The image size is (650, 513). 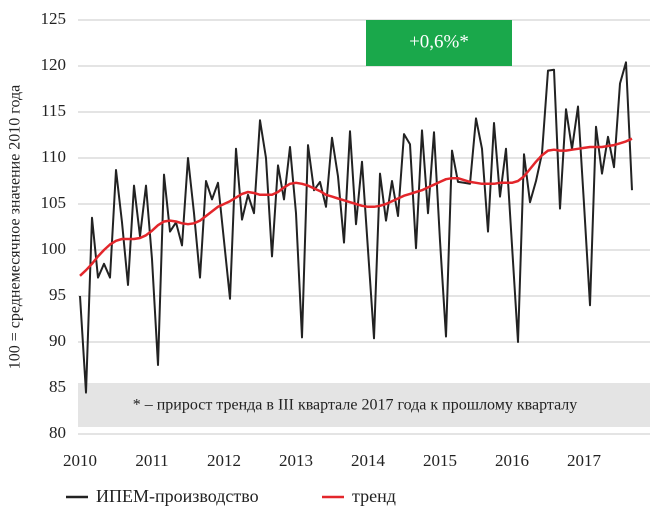 I want to click on y-axis-label: 100 = среднемесячное значение 2010 года, so click(x=15, y=227).